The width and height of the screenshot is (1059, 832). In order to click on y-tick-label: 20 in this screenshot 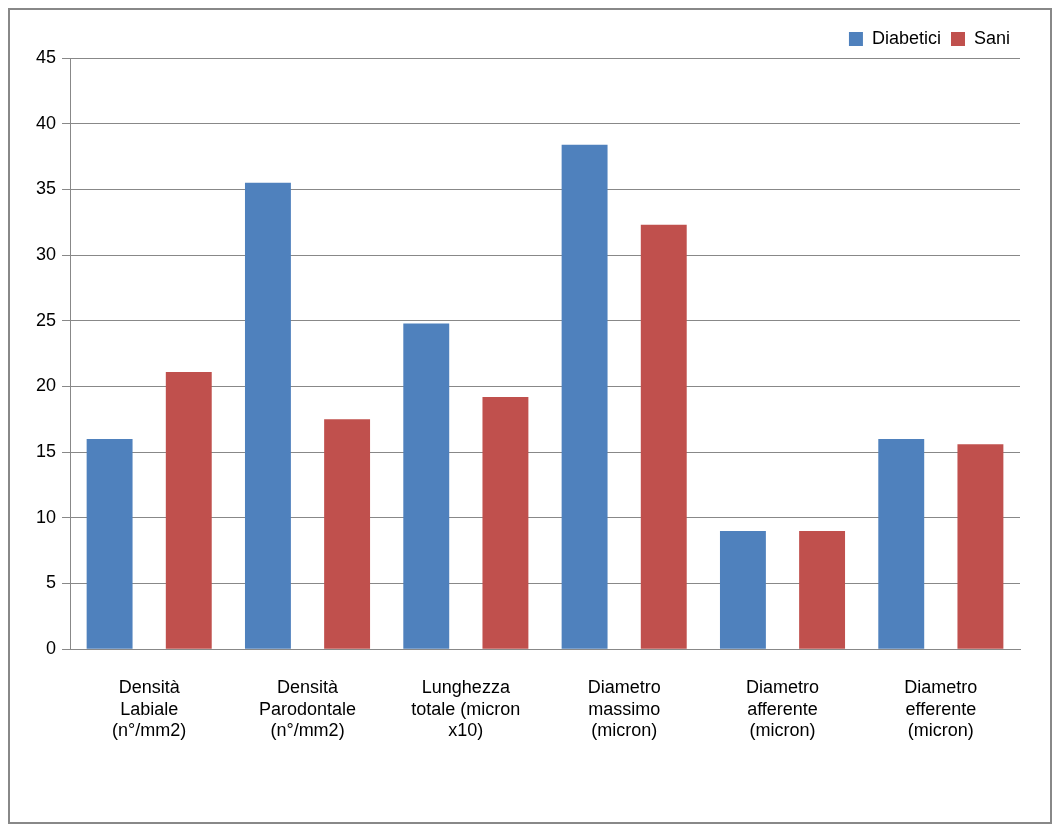, I will do `click(46, 385)`.